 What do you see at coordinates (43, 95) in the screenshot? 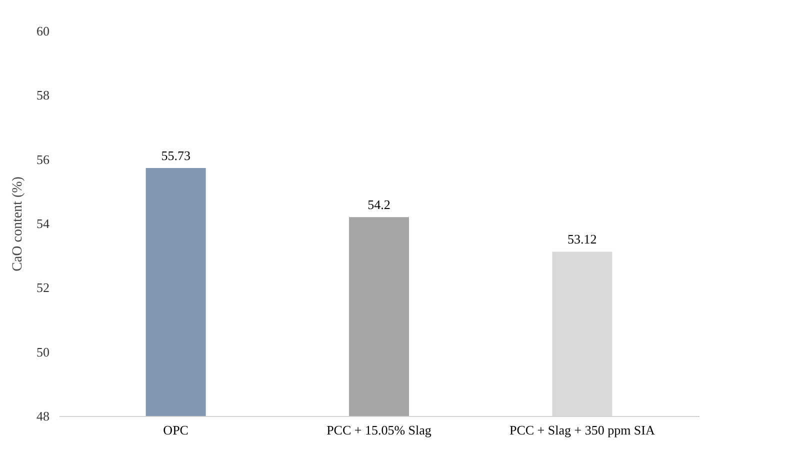
I see `y-tick-label: 58` at bounding box center [43, 95].